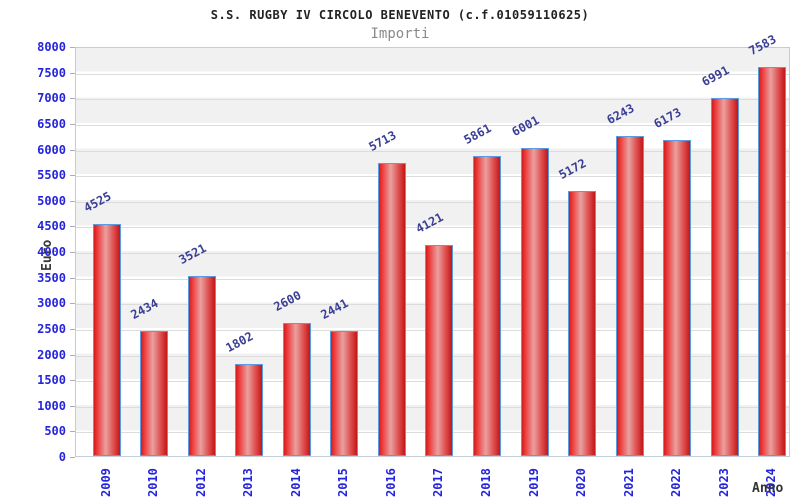 This screenshot has height=500, width=800. I want to click on bar-2017, so click(439, 350).